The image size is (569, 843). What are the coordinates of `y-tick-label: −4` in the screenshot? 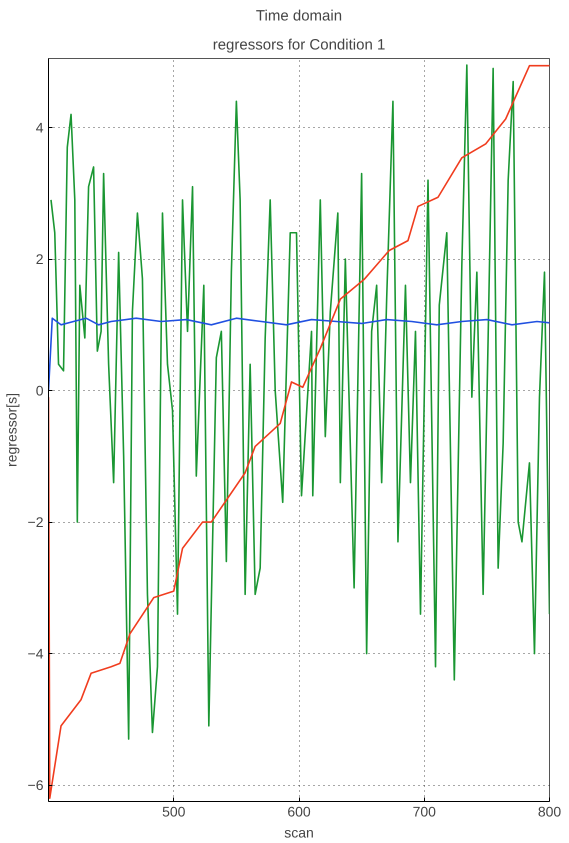 It's located at (36, 654).